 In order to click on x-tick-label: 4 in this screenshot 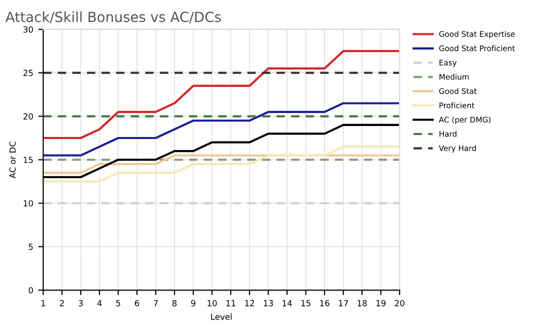, I will do `click(99, 303)`.